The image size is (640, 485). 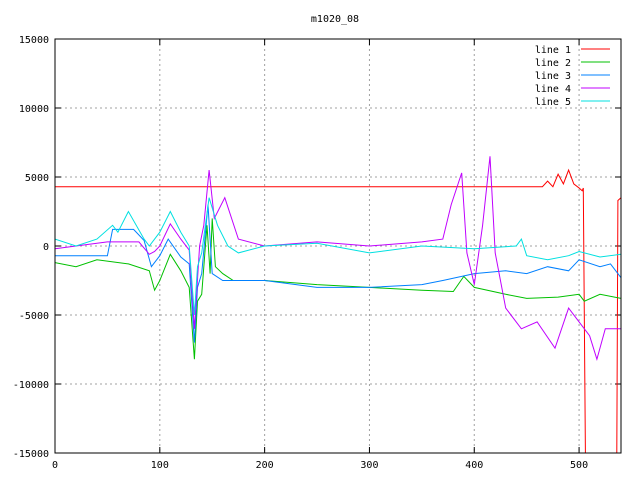 I want to click on y-tick-label: 5000, so click(x=37, y=178).